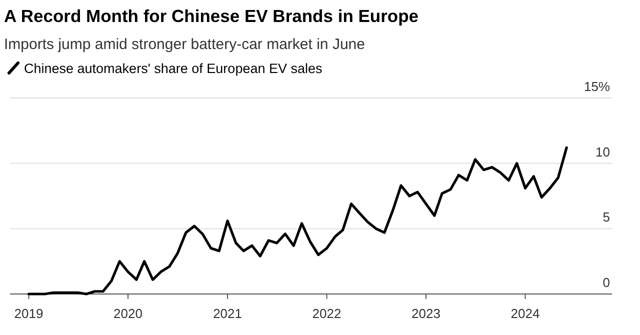 Image resolution: width=640 pixels, height=335 pixels. I want to click on x-tick-label: 2019, so click(29, 313).